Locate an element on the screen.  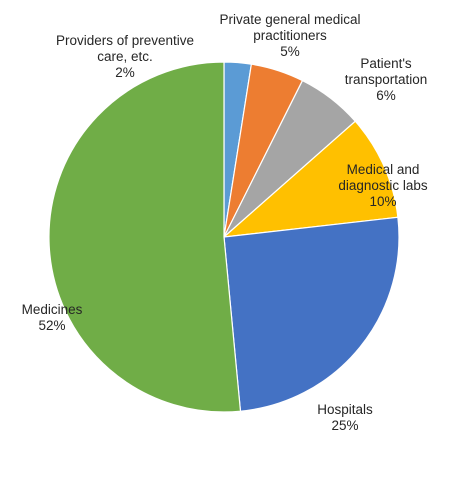
slice-category-label-0: care, etc. is located at coordinates (125, 56).